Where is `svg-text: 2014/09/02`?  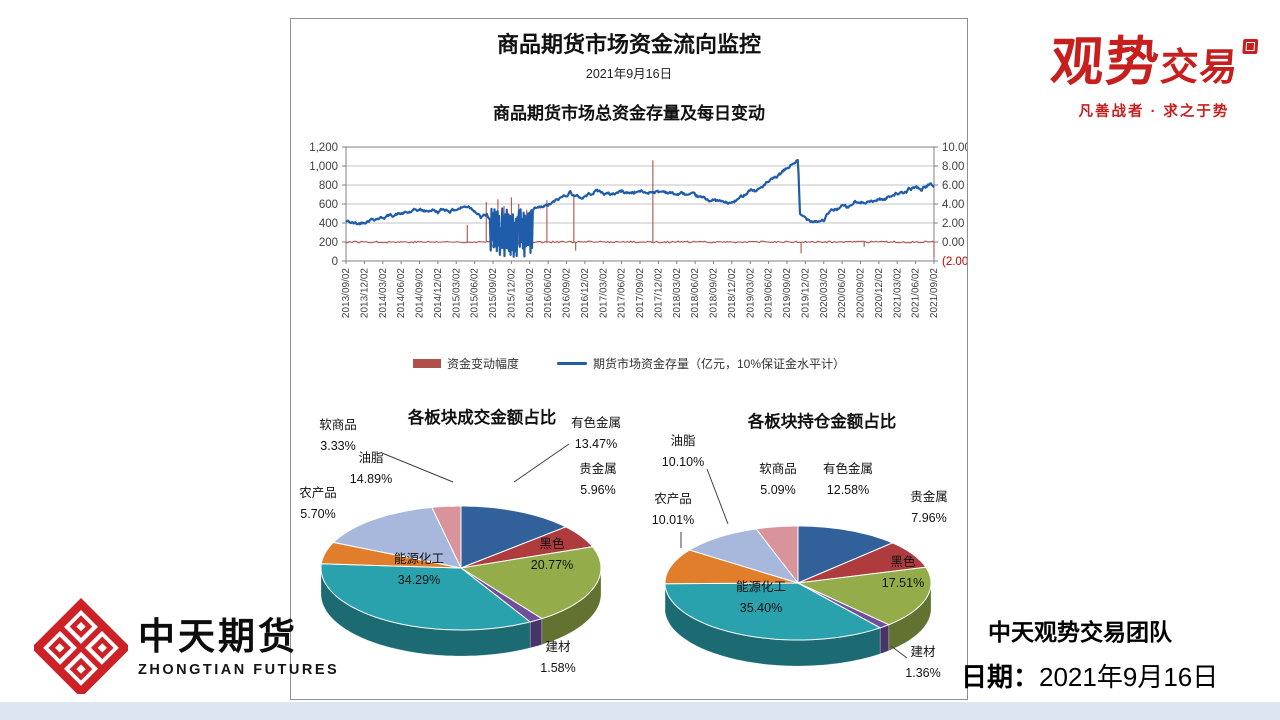 svg-text: 2014/09/02 is located at coordinates (420, 293).